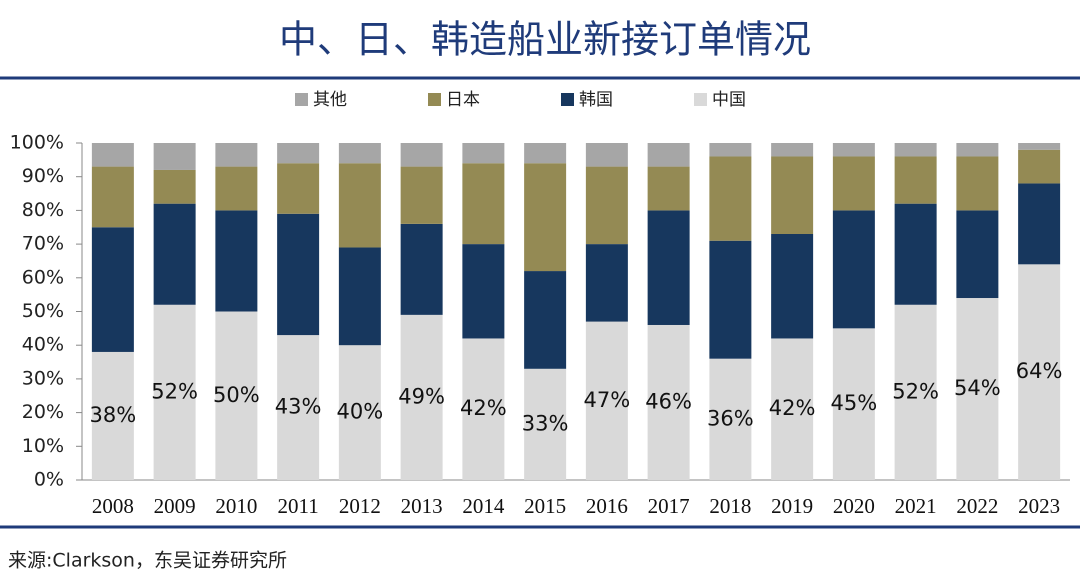 The width and height of the screenshot is (1080, 584). What do you see at coordinates (596, 100) in the screenshot?
I see `legend-label: 韩国` at bounding box center [596, 100].